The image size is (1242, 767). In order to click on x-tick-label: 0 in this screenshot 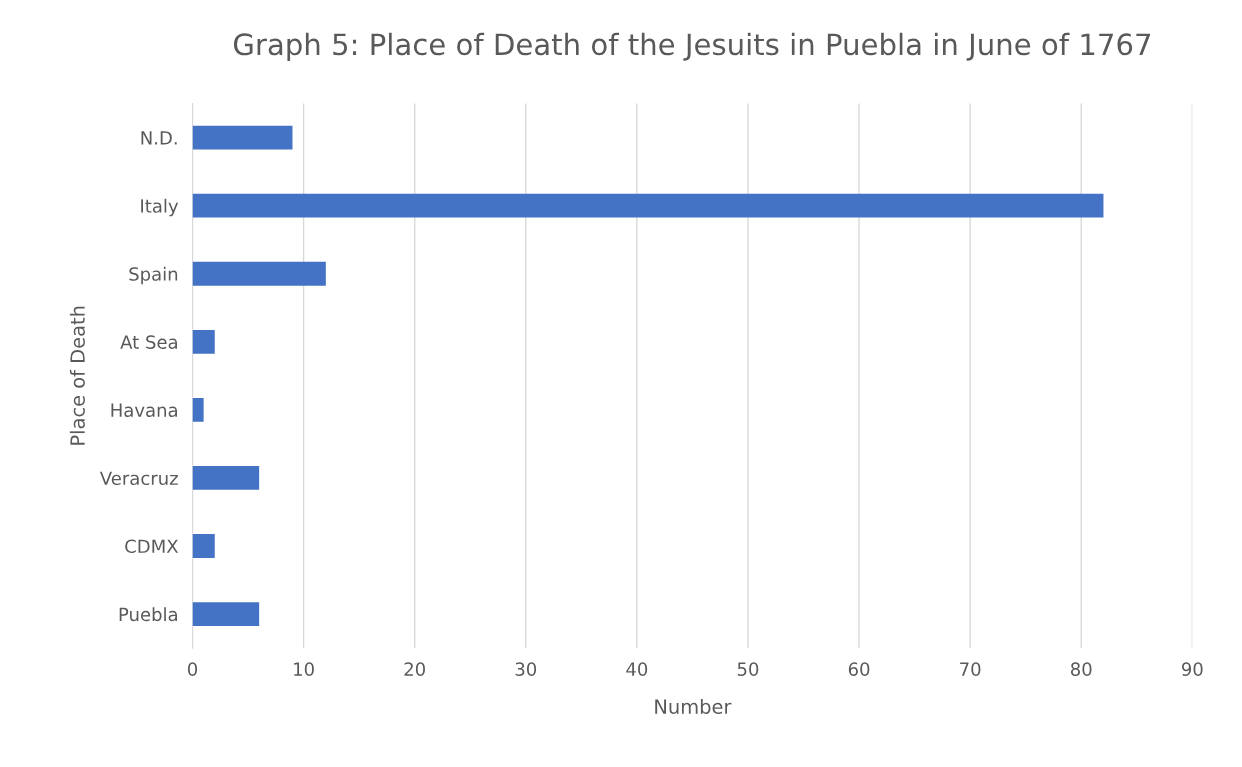, I will do `click(192, 669)`.